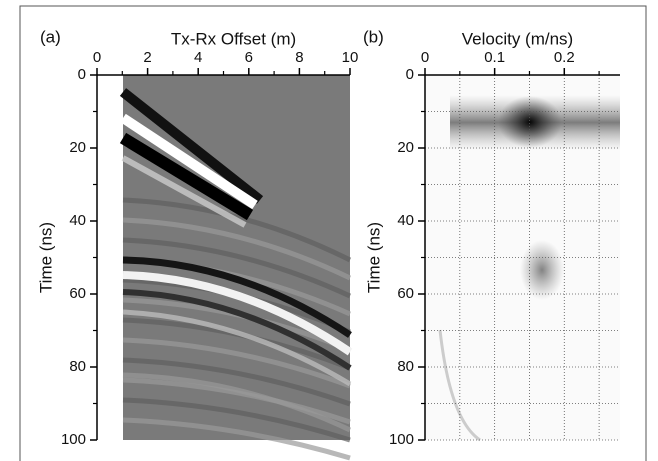 The image size is (658, 461). Describe the element at coordinates (147, 57) in the screenshot. I see `x-tick-label: 2` at that location.